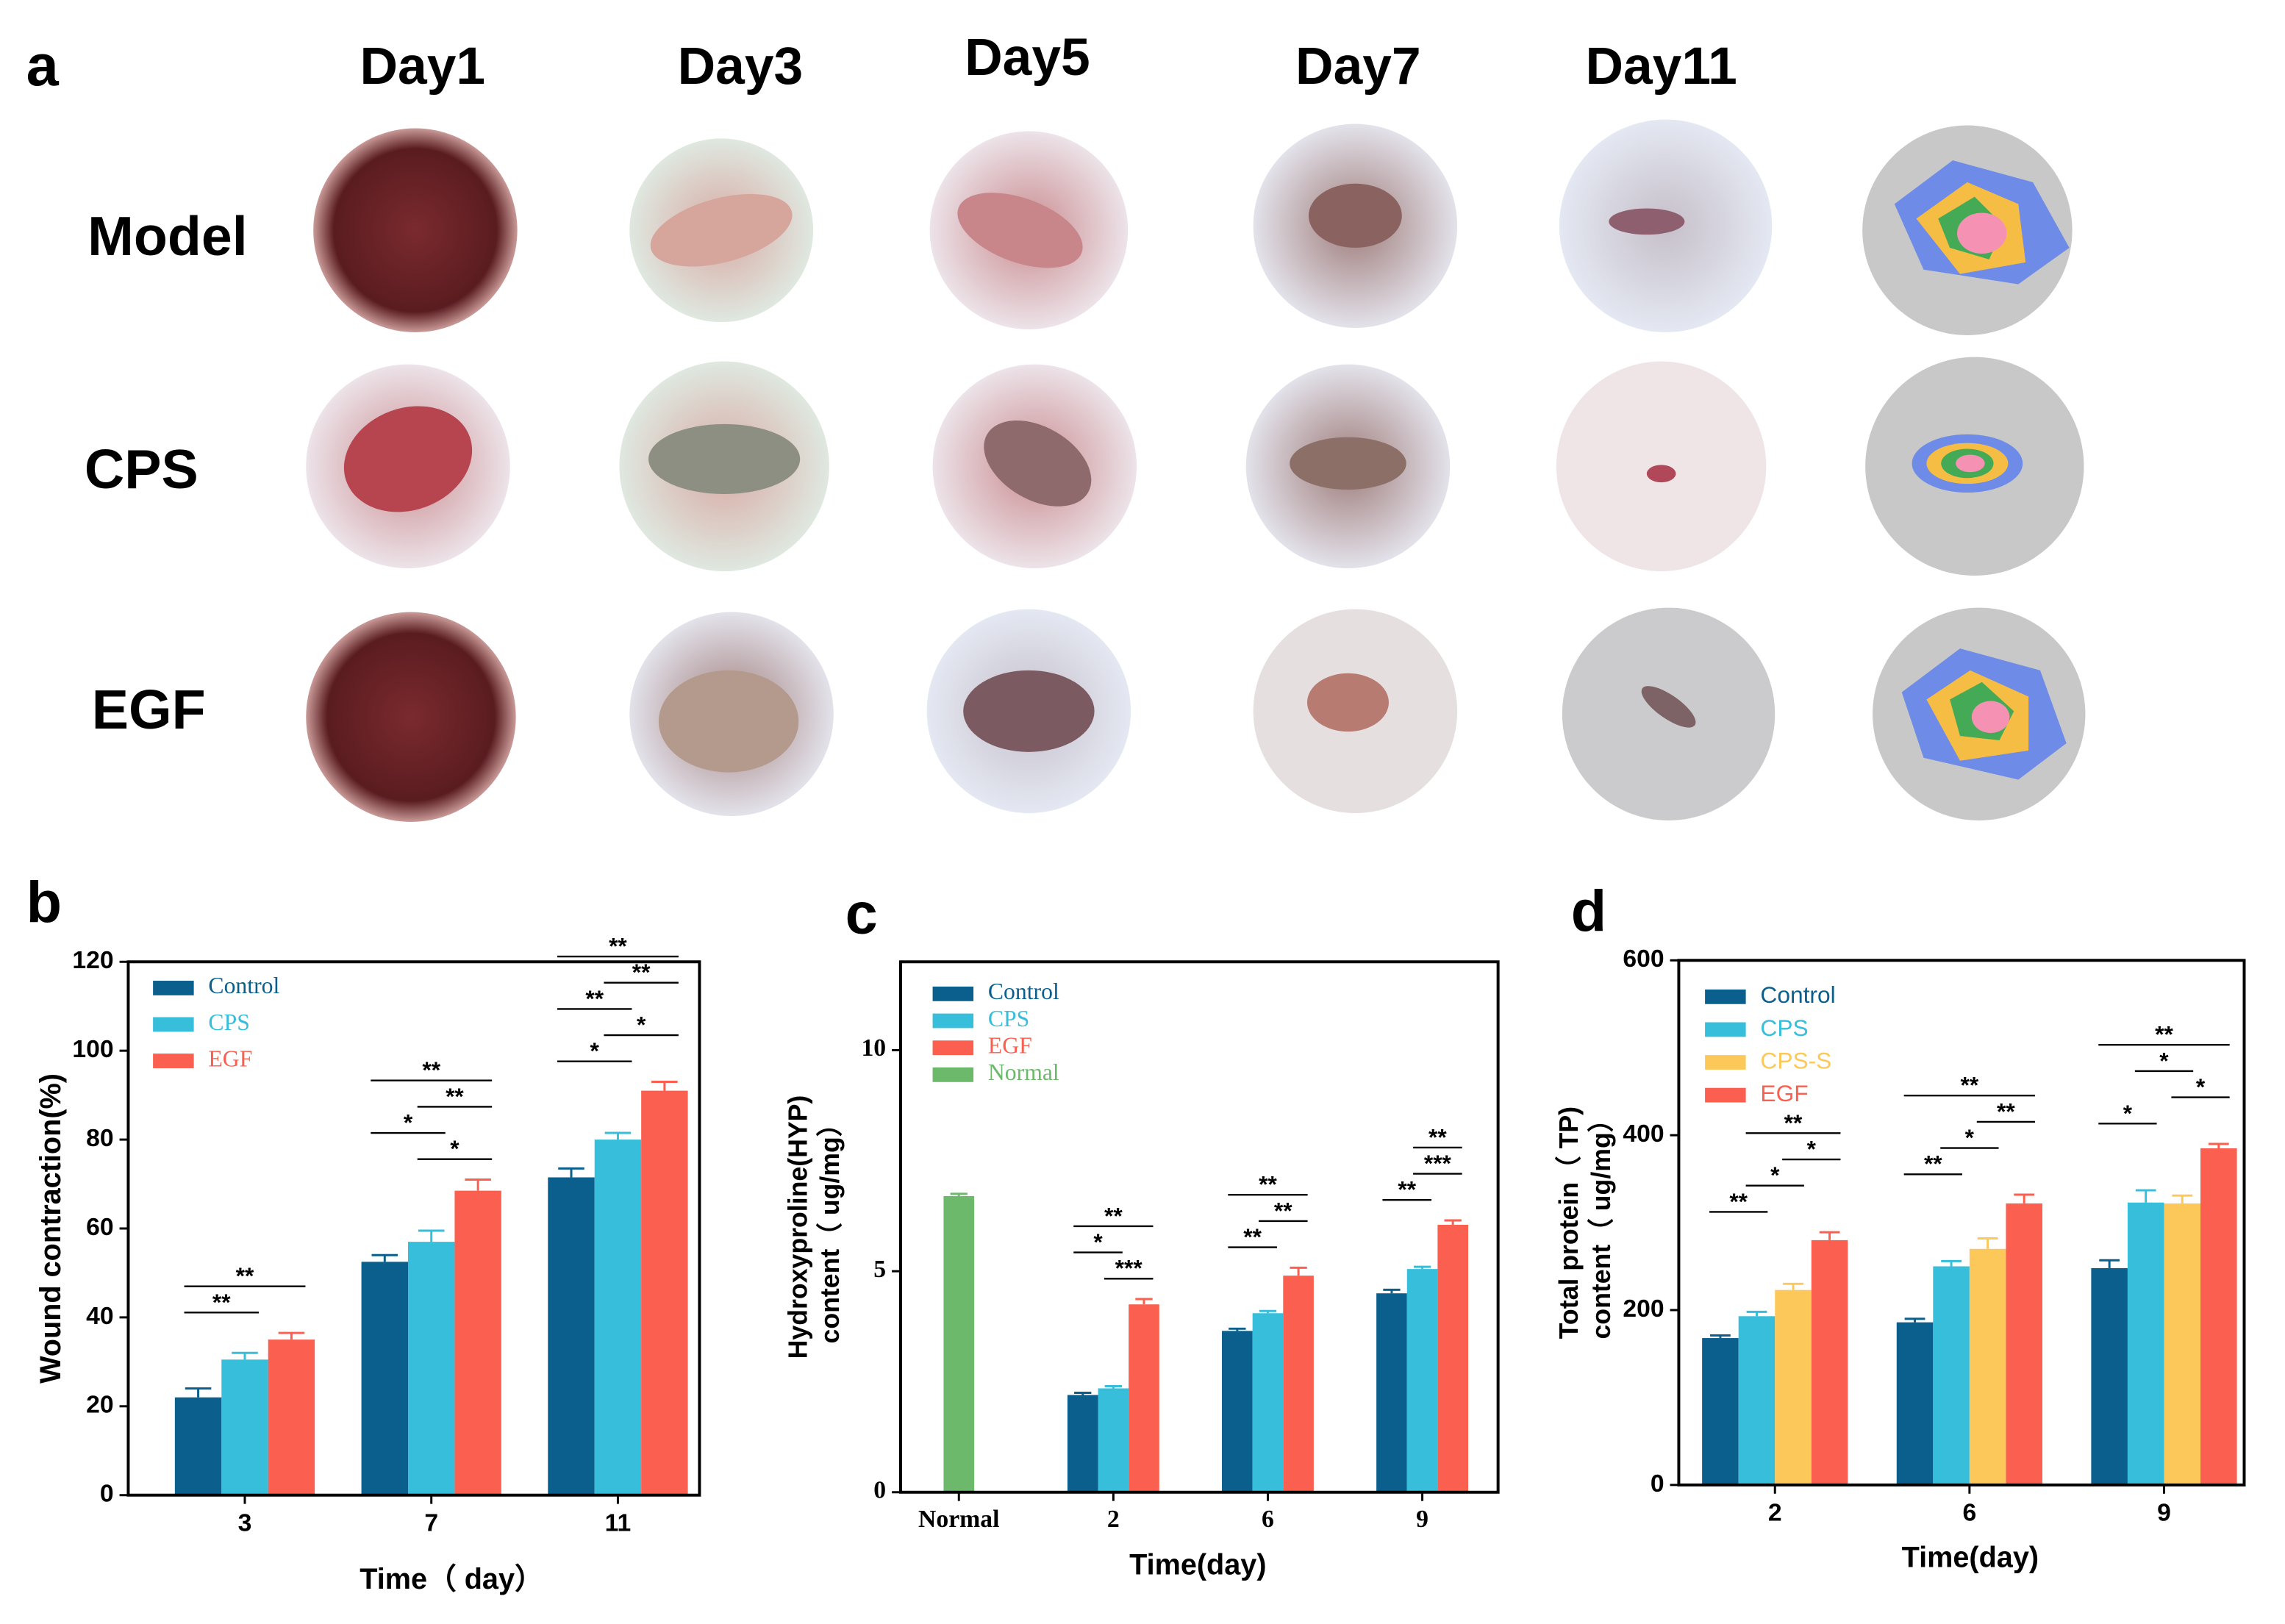  I want to click on panel-letter: c, so click(861, 913).